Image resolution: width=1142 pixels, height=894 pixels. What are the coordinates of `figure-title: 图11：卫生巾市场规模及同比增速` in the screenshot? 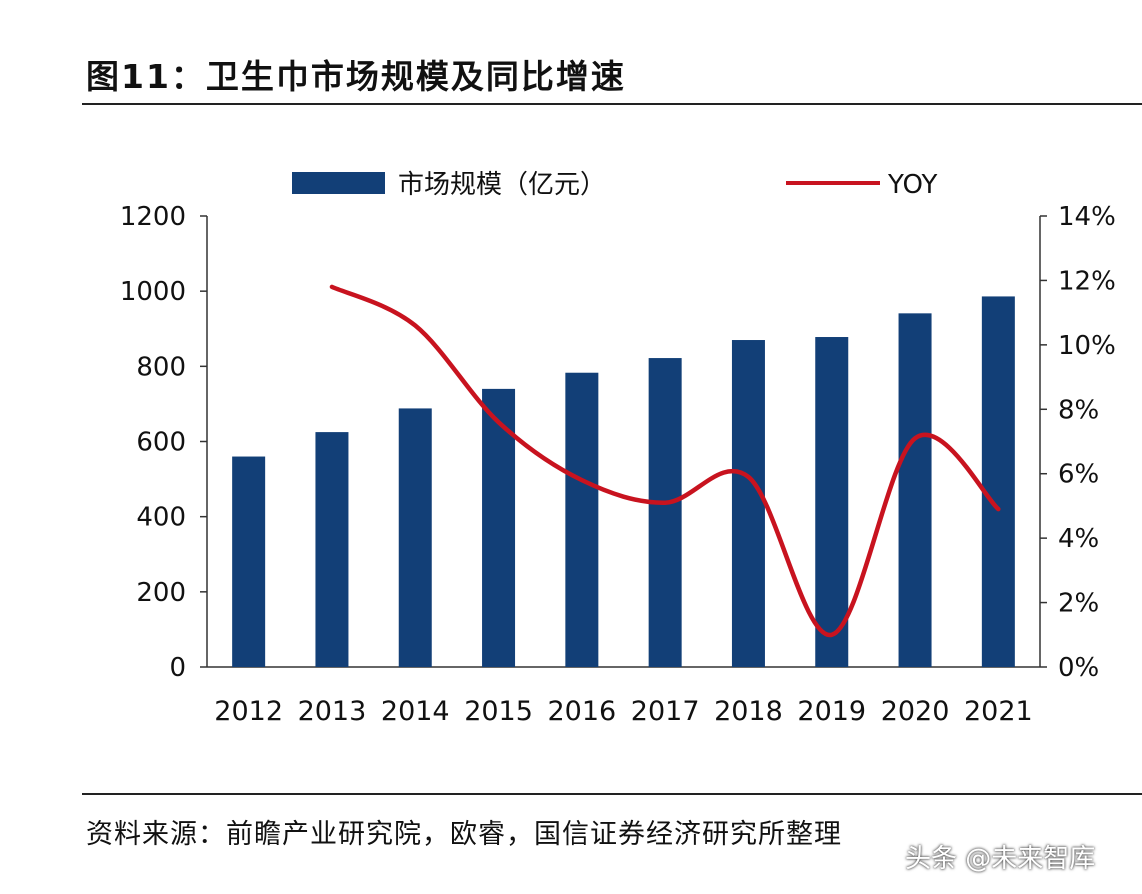 It's located at (356, 76).